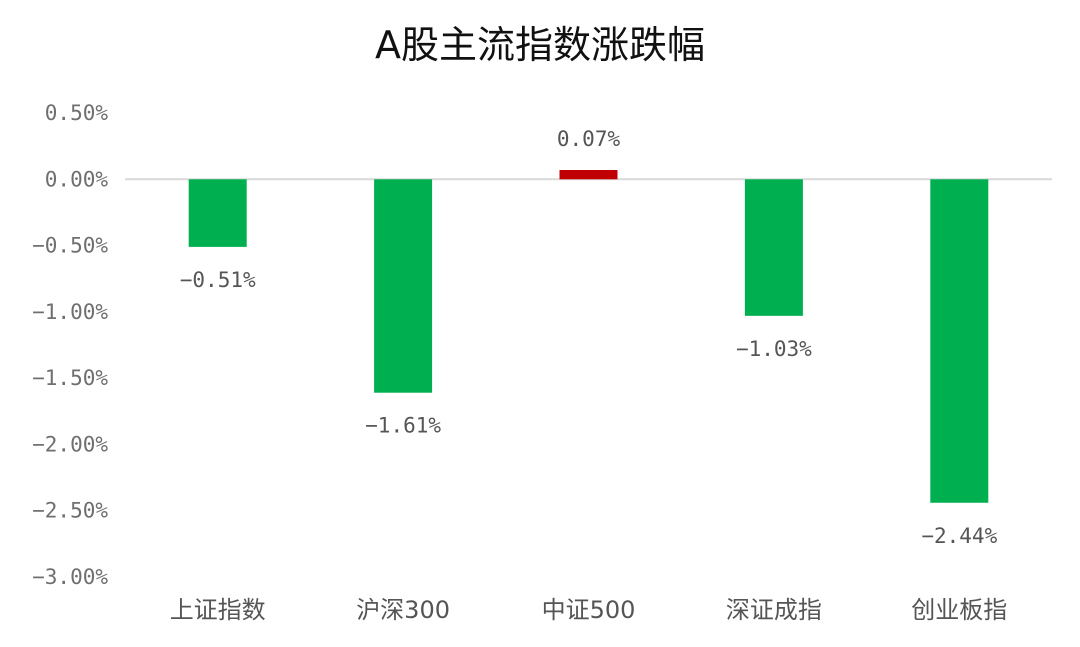 The height and width of the screenshot is (647, 1080). What do you see at coordinates (77, 113) in the screenshot?
I see `y-tick-label: 0.50%` at bounding box center [77, 113].